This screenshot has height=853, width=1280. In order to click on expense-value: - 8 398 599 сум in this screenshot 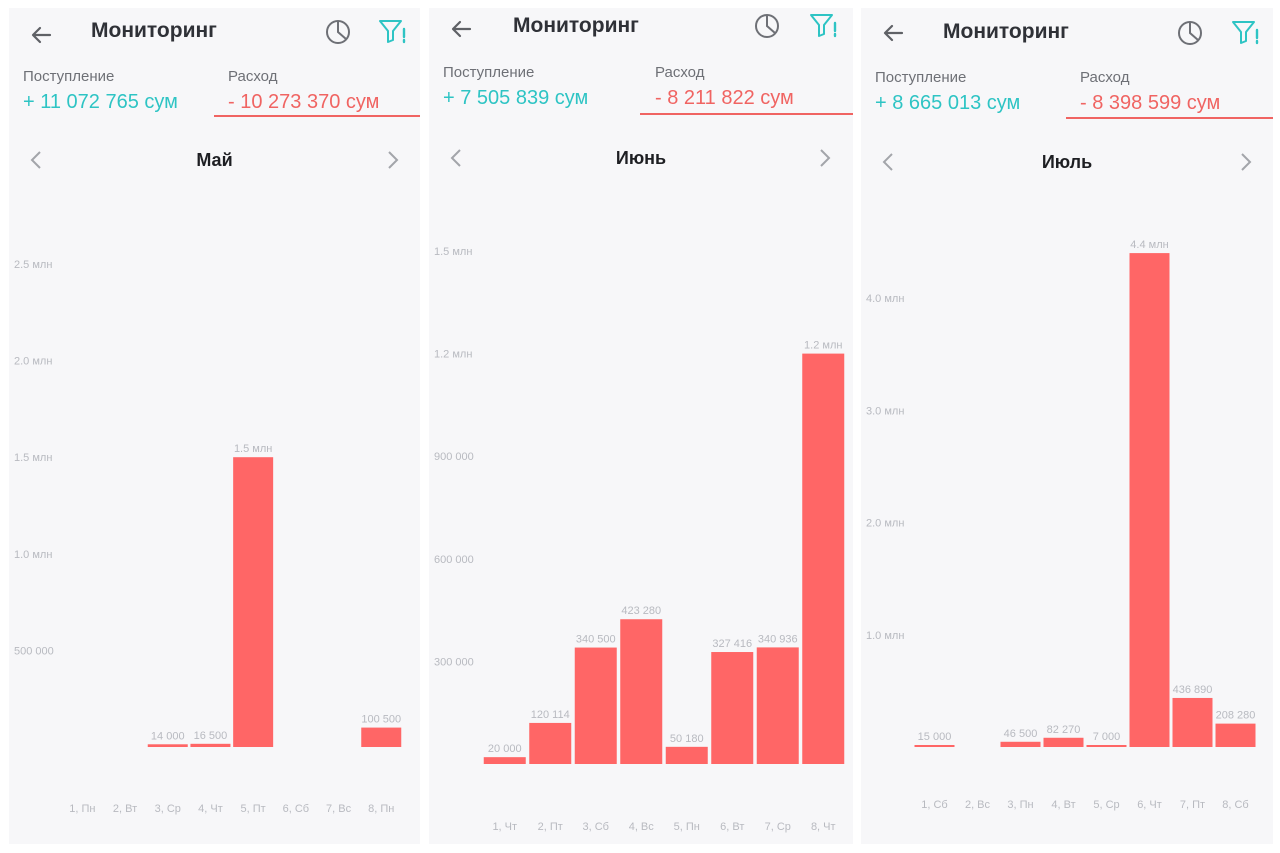, I will do `click(1150, 103)`.